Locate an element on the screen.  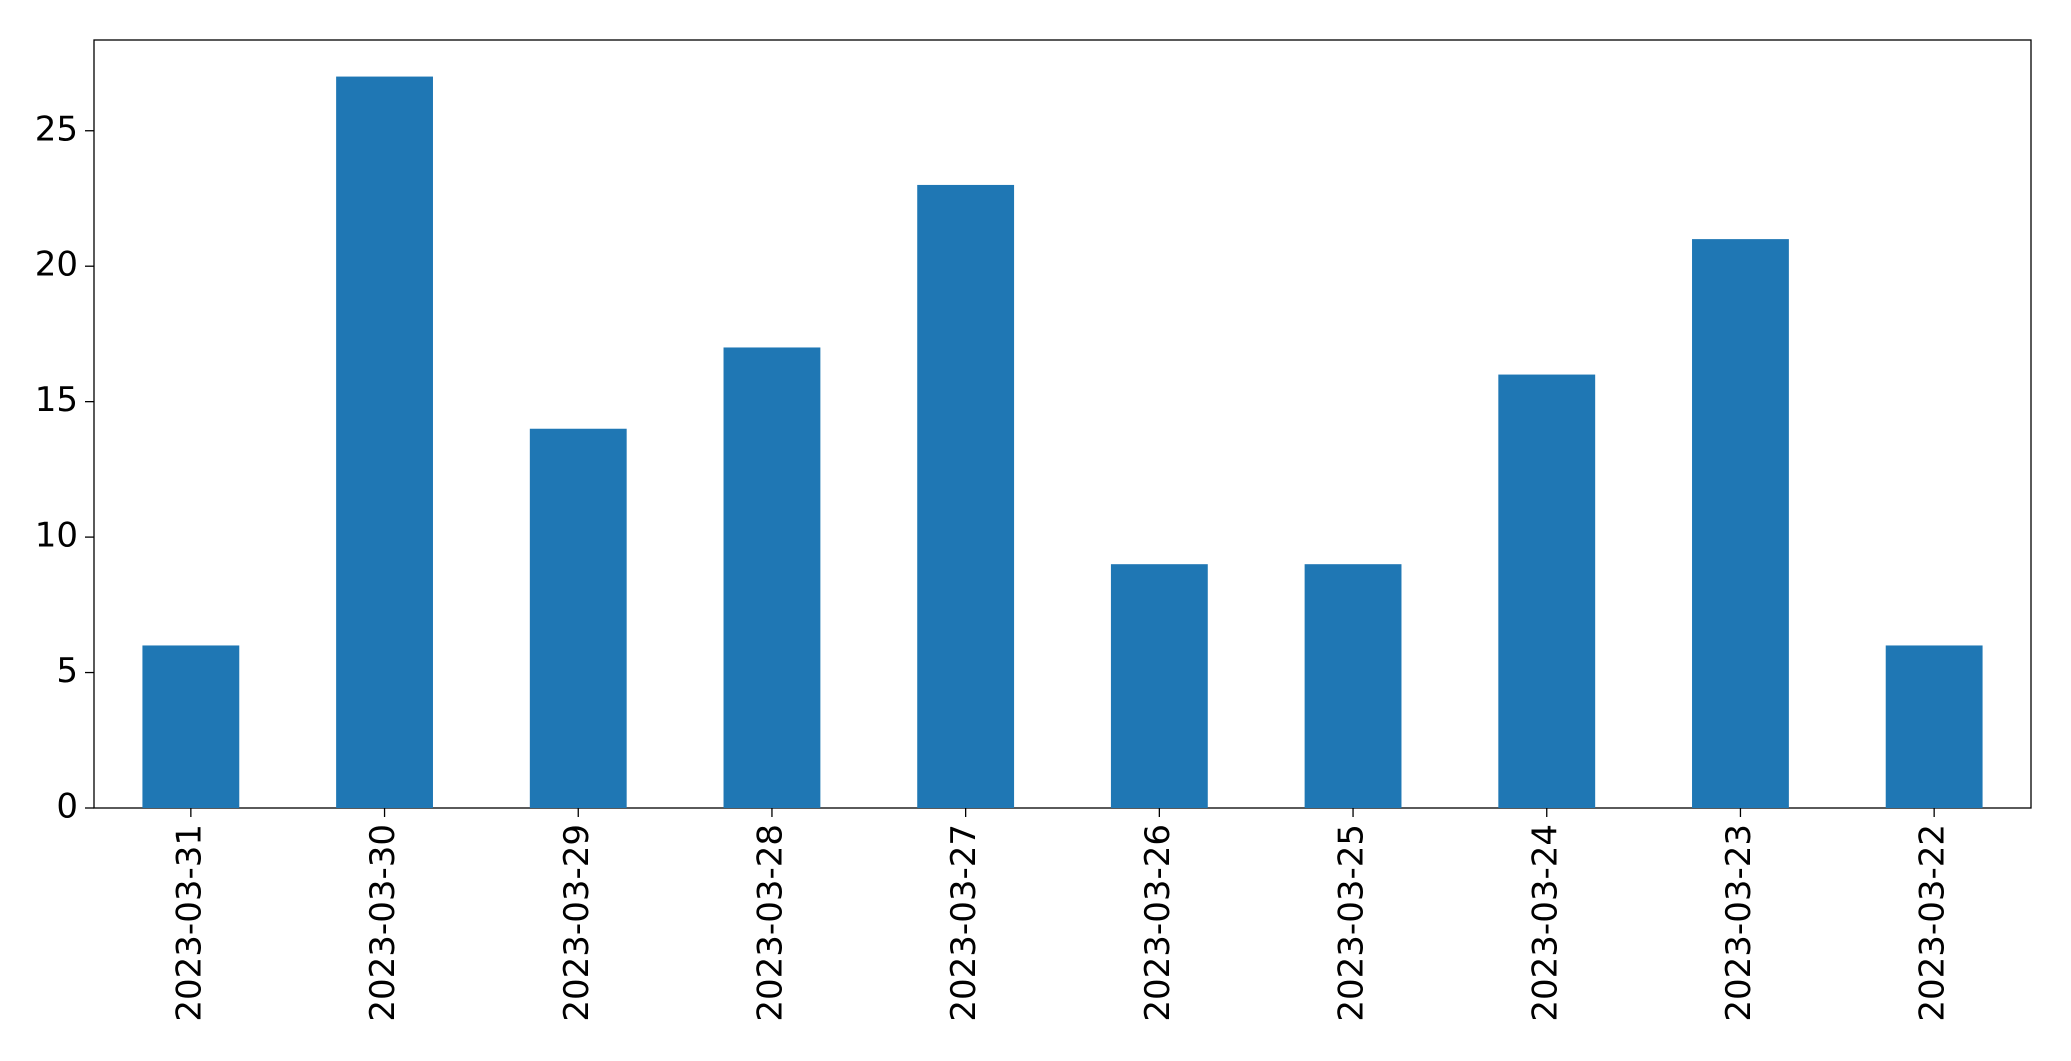
x-tick-label: 2023-03-25 is located at coordinates (1352, 923).